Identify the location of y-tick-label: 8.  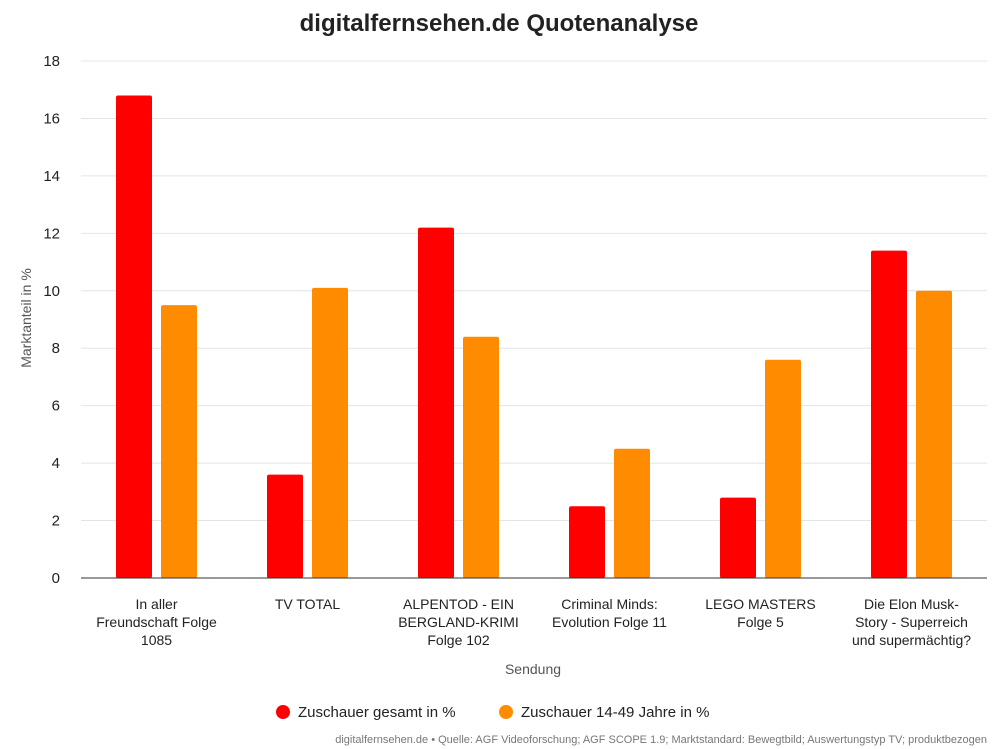
(56, 348).